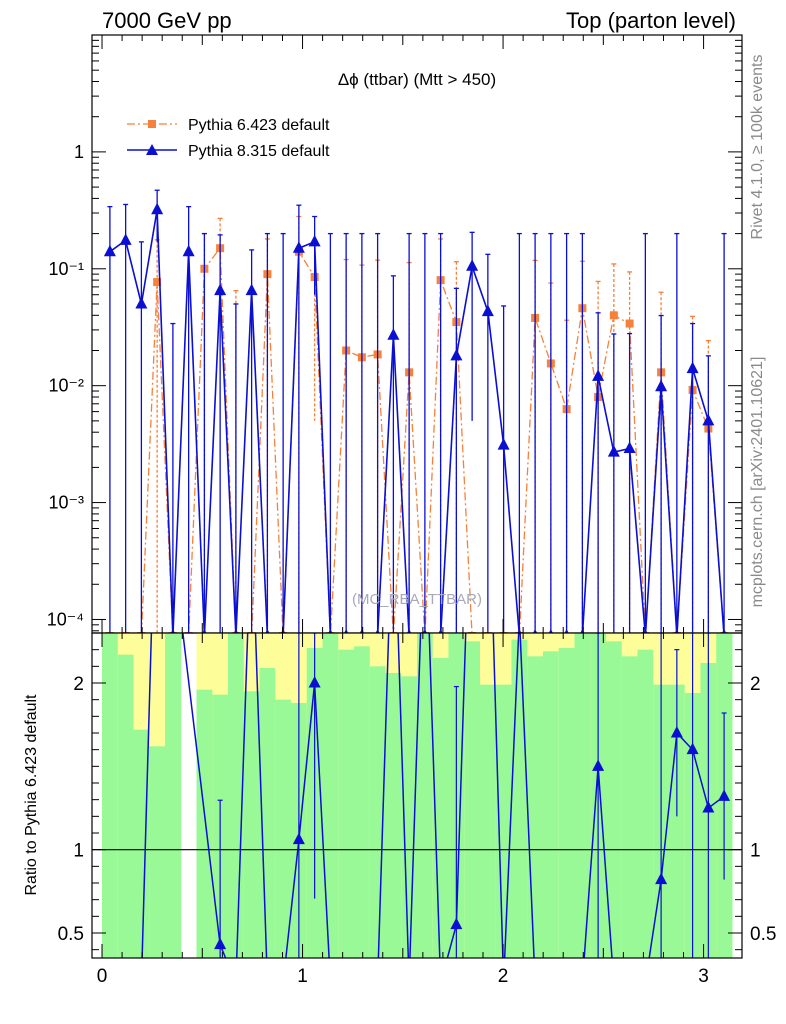 The height and width of the screenshot is (1024, 786). What do you see at coordinates (71, 934) in the screenshot?
I see `ratio-y-tick-label: 0.5` at bounding box center [71, 934].